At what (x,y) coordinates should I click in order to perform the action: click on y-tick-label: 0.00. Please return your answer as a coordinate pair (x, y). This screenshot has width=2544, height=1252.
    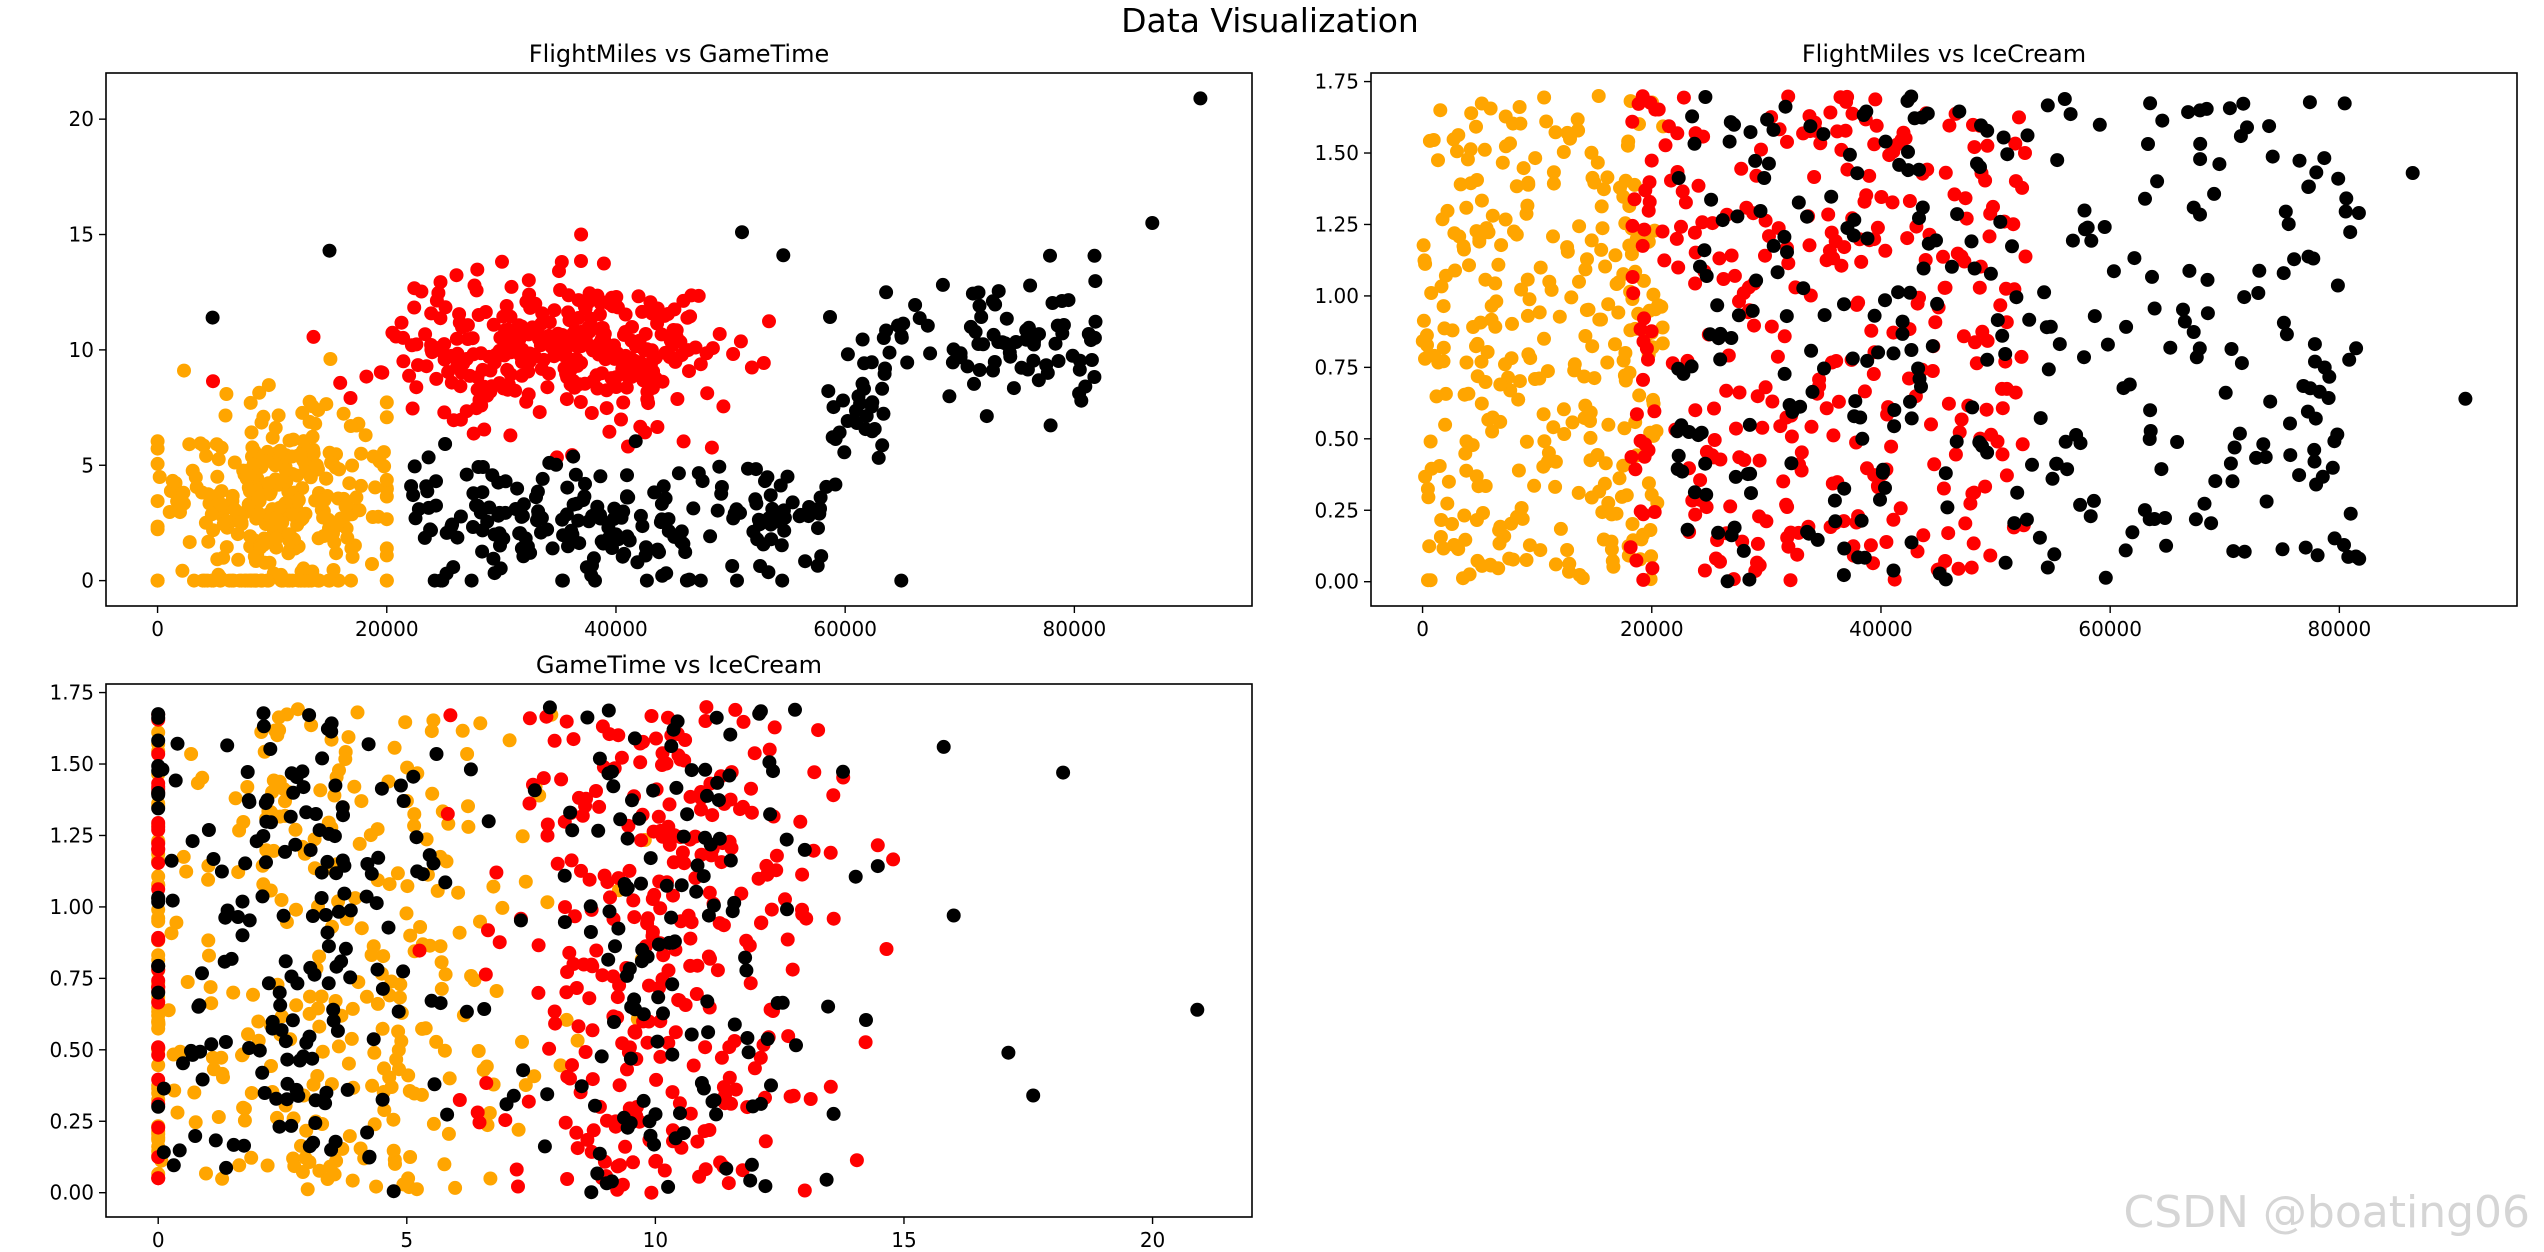
    Looking at the image, I should click on (71, 1193).